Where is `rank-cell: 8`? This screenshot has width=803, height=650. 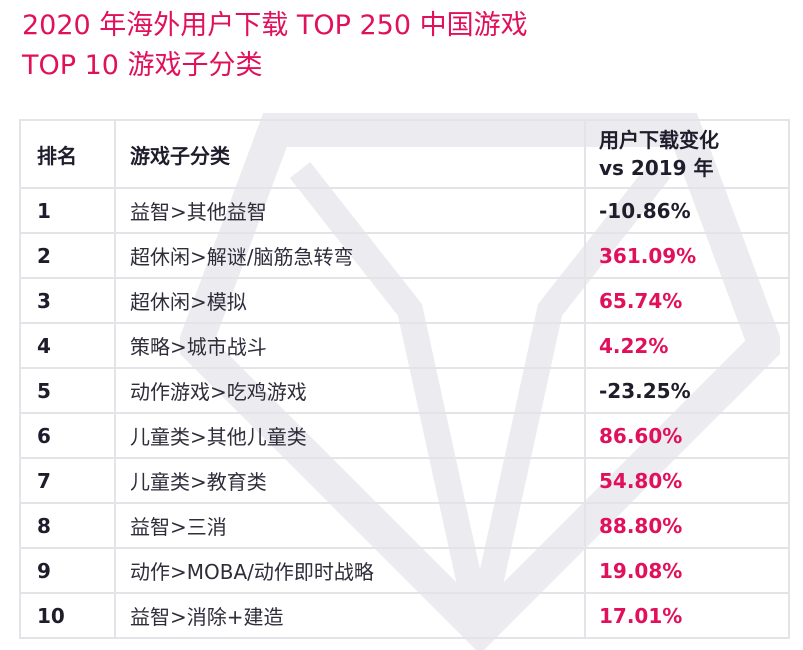
rank-cell: 8 is located at coordinates (67, 525).